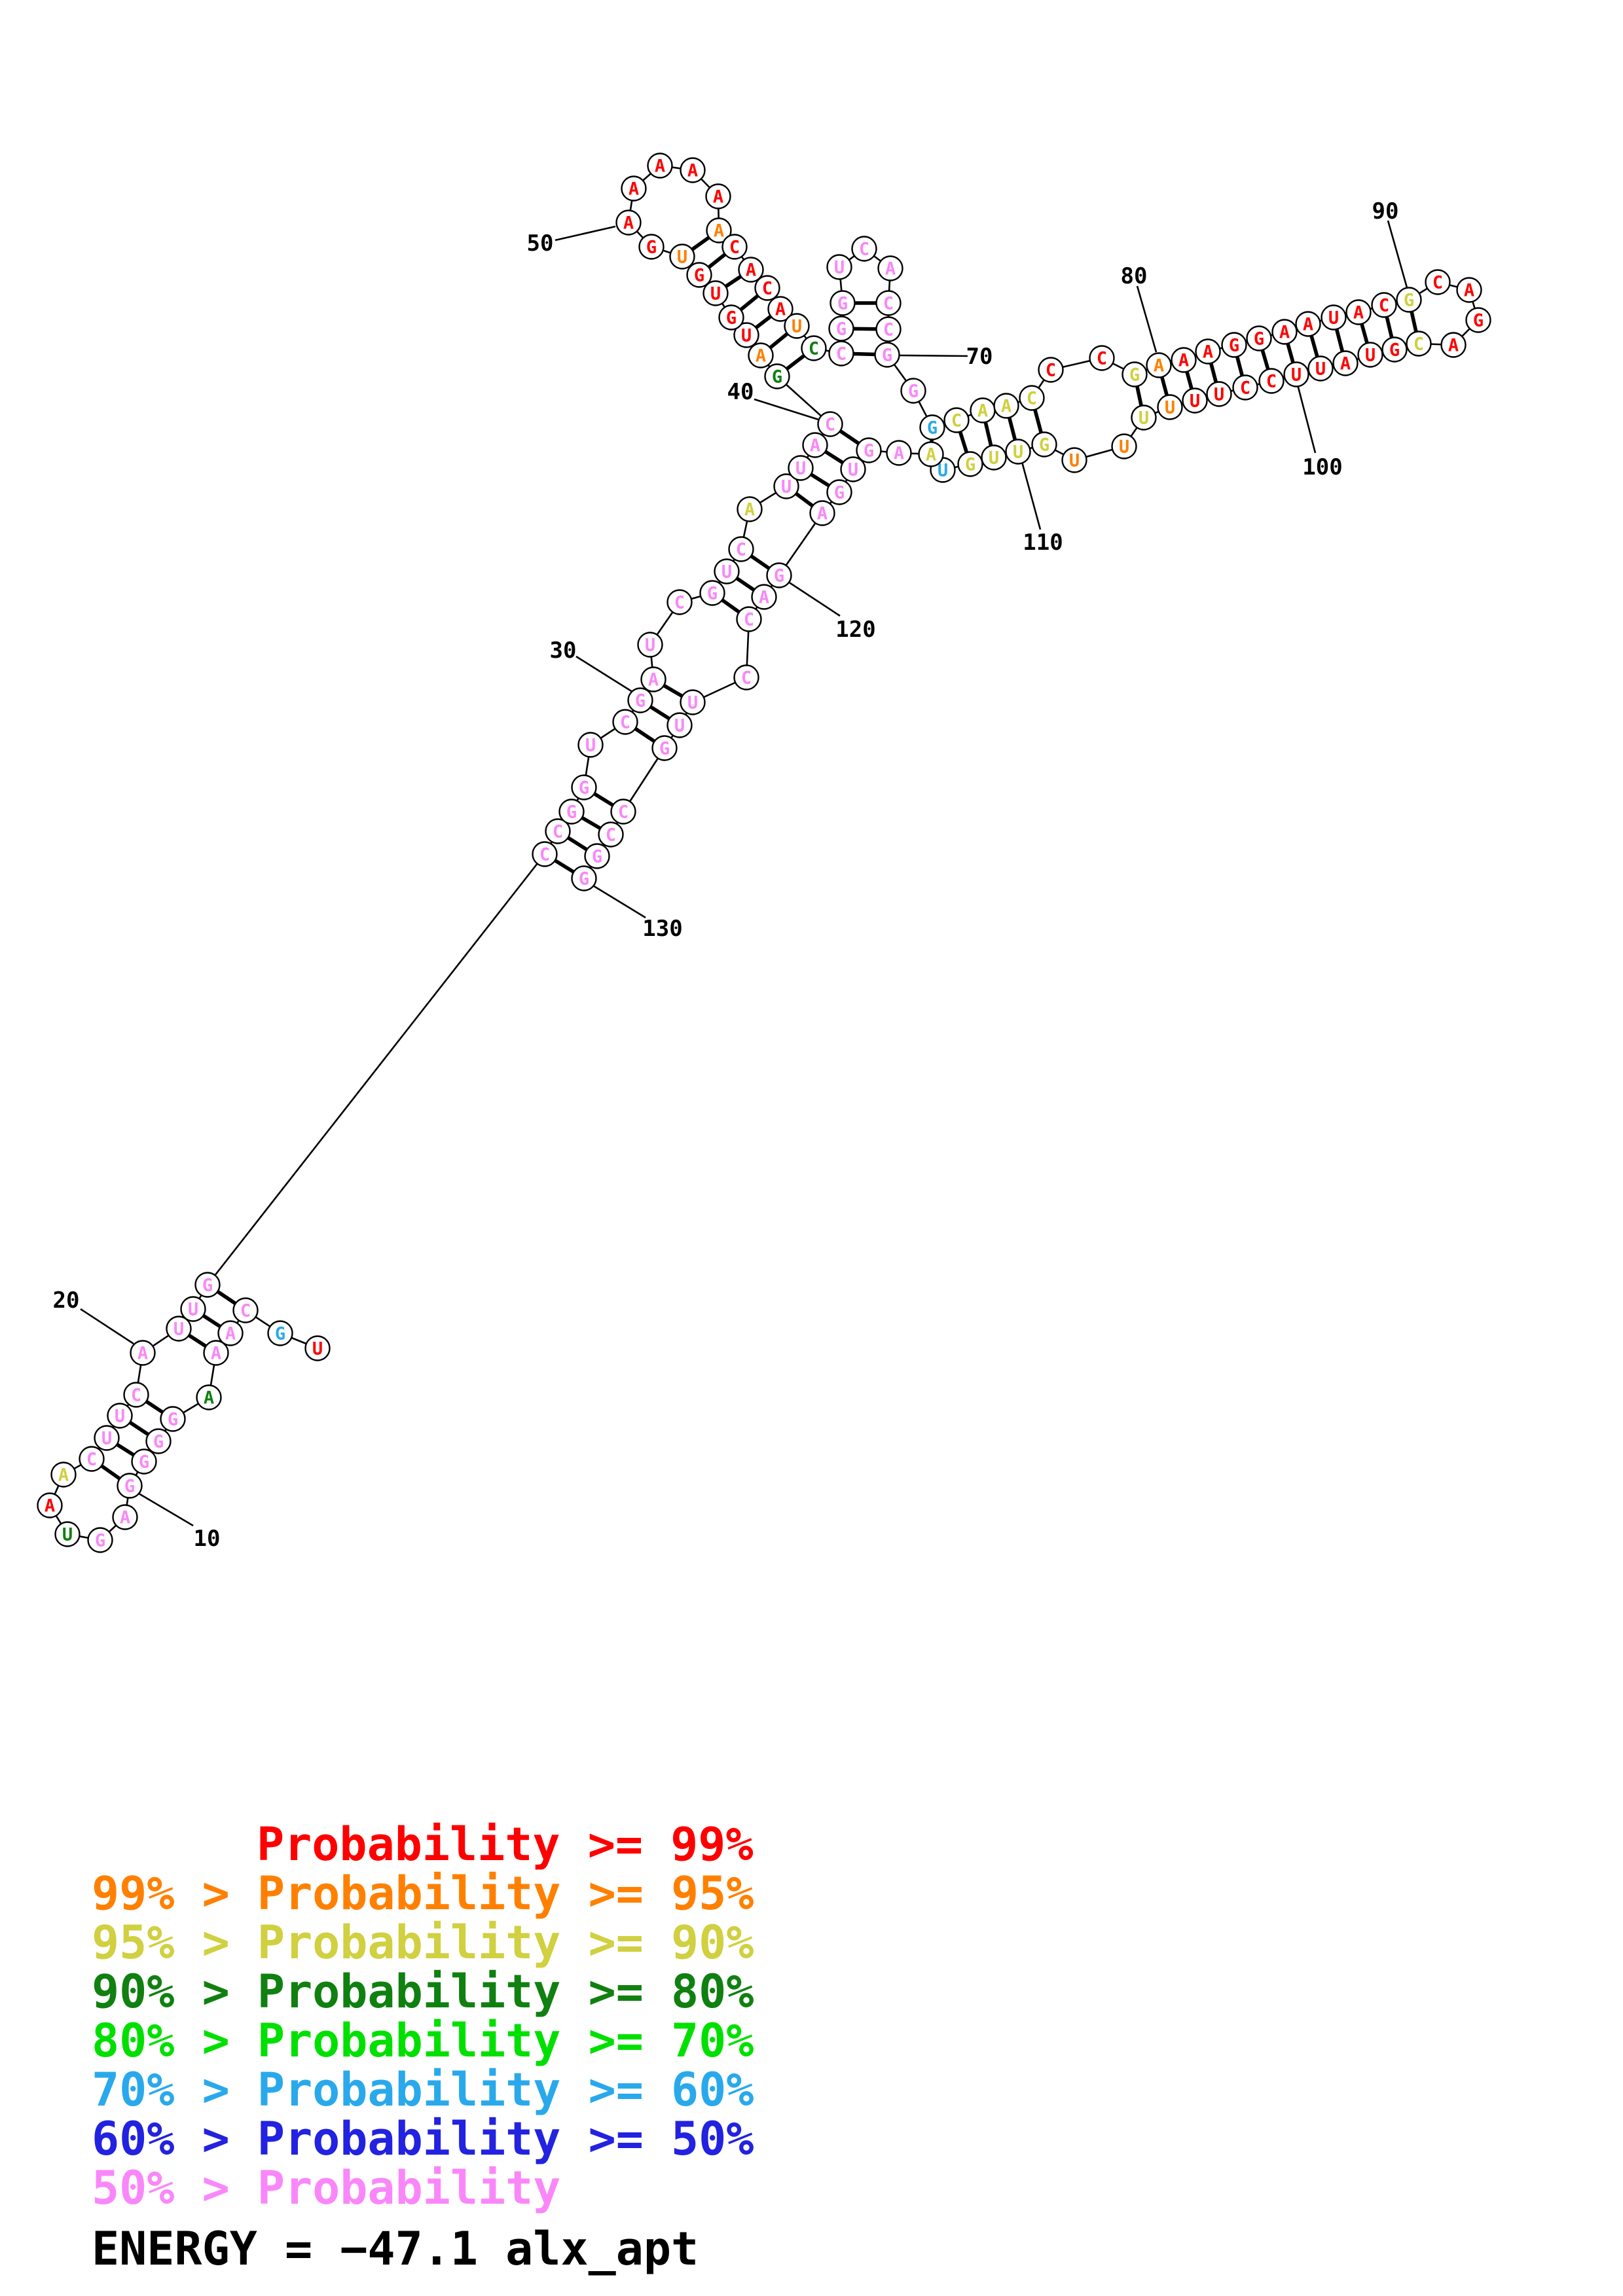 Image resolution: width=1623 pixels, height=2296 pixels. Describe the element at coordinates (563, 650) in the screenshot. I see `position-label: 30` at that location.